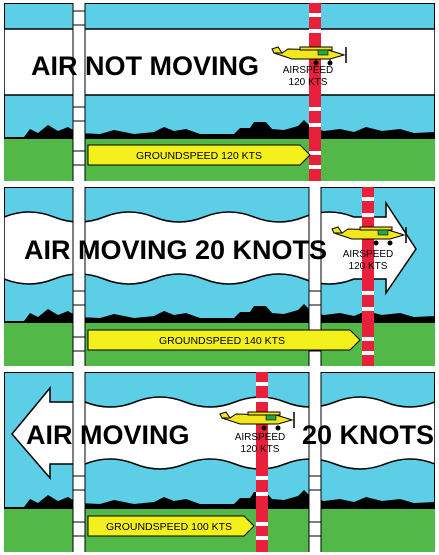  What do you see at coordinates (315, 462) in the screenshot?
I see `original-position-post` at bounding box center [315, 462].